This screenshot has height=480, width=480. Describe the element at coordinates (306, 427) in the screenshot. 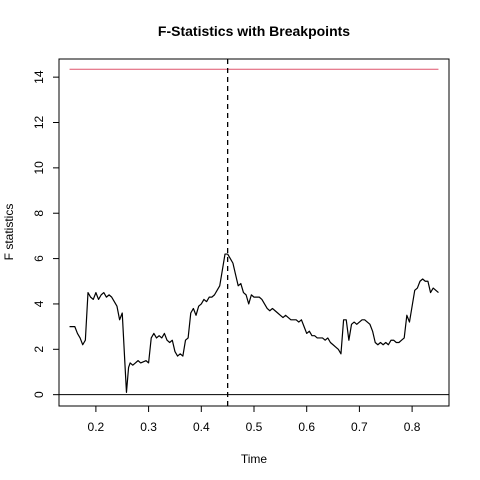

I see `x-tick-label: 0.6` at that location.